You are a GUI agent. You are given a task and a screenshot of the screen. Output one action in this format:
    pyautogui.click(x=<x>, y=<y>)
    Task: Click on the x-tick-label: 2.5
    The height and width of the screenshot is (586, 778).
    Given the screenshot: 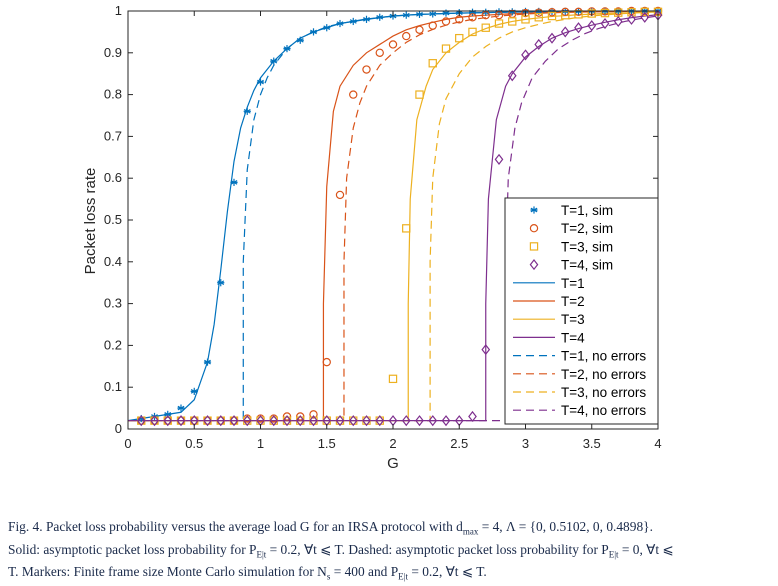 What is the action you would take?
    pyautogui.click(x=459, y=443)
    